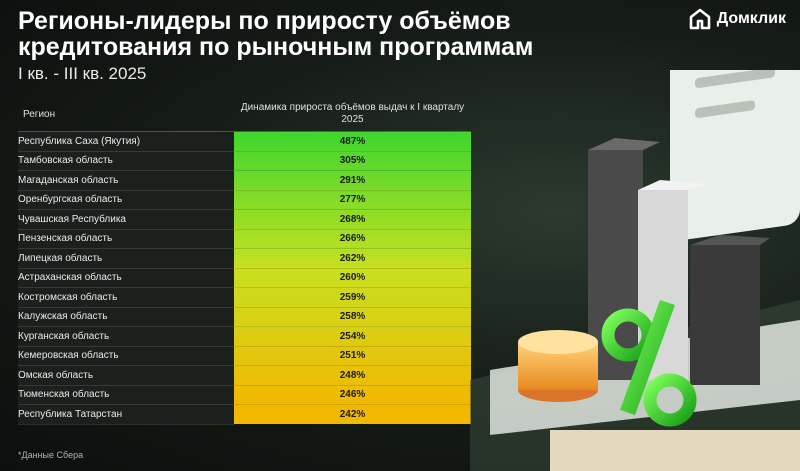 The height and width of the screenshot is (471, 800). What do you see at coordinates (126, 114) in the screenshot?
I see `column-header-region: Регион` at bounding box center [126, 114].